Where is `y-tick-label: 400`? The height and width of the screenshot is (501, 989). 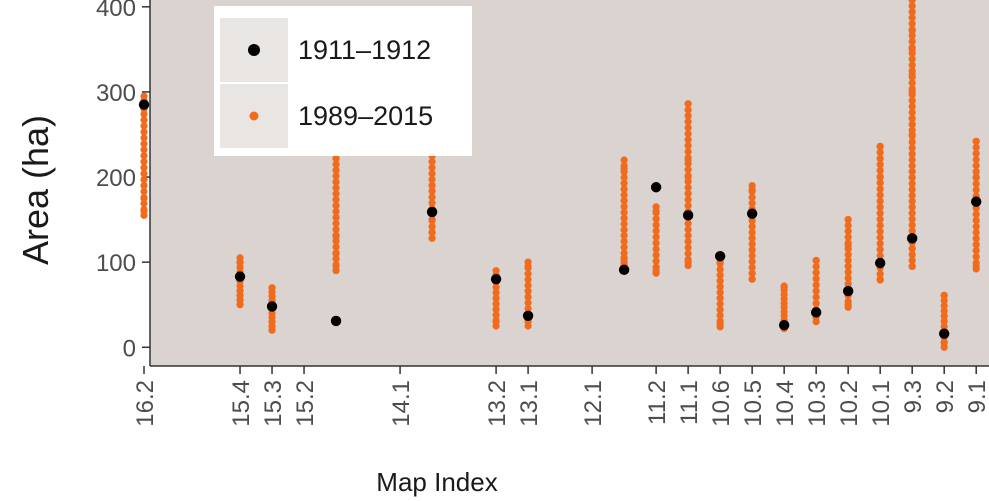
y-tick-label: 400 is located at coordinates (116, 11).